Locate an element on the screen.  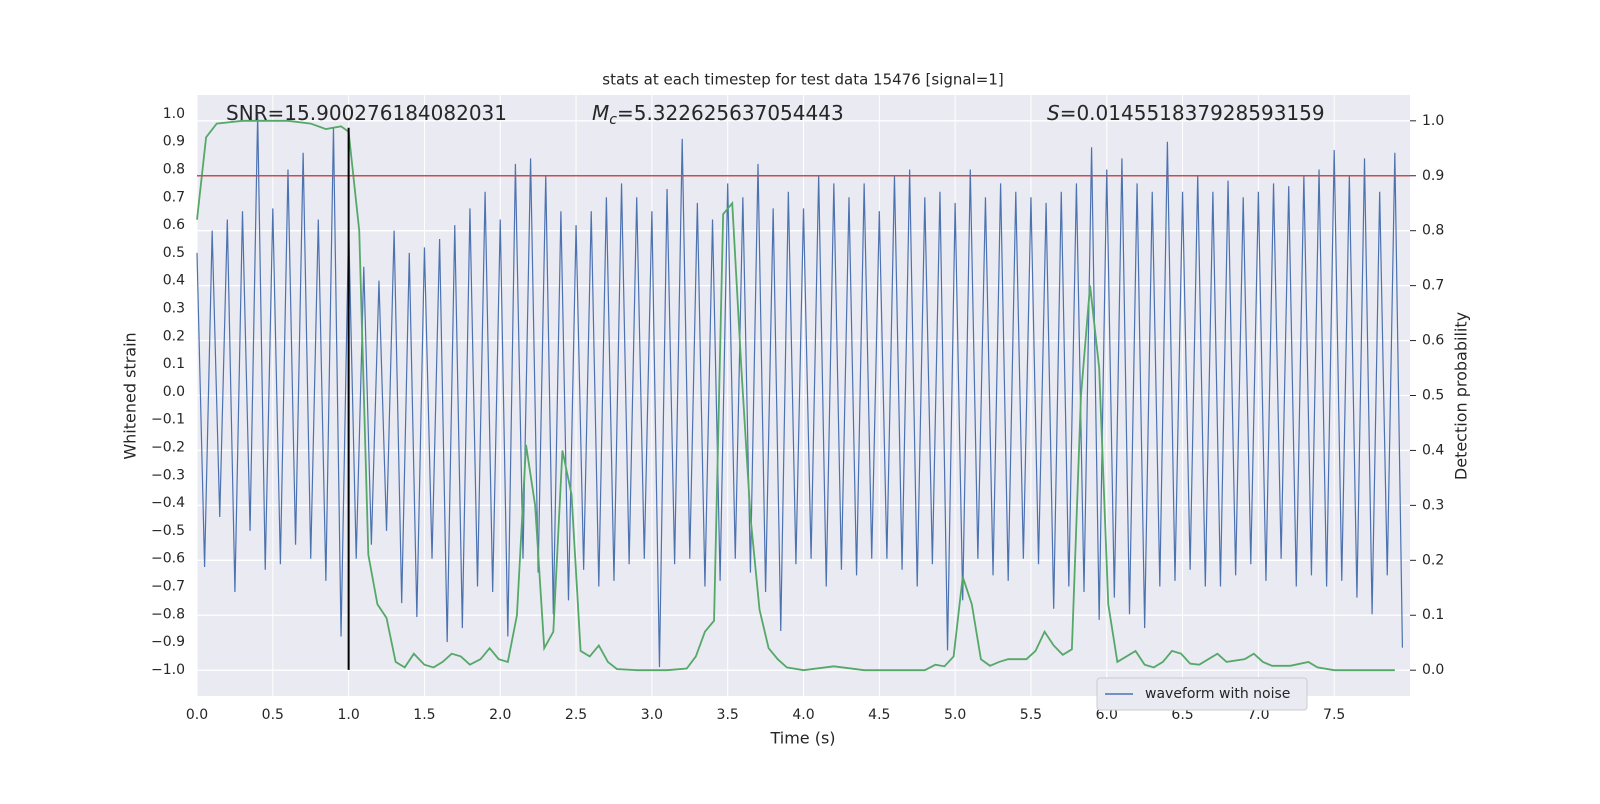
y-tick-label: −0.2 is located at coordinates (168, 447).